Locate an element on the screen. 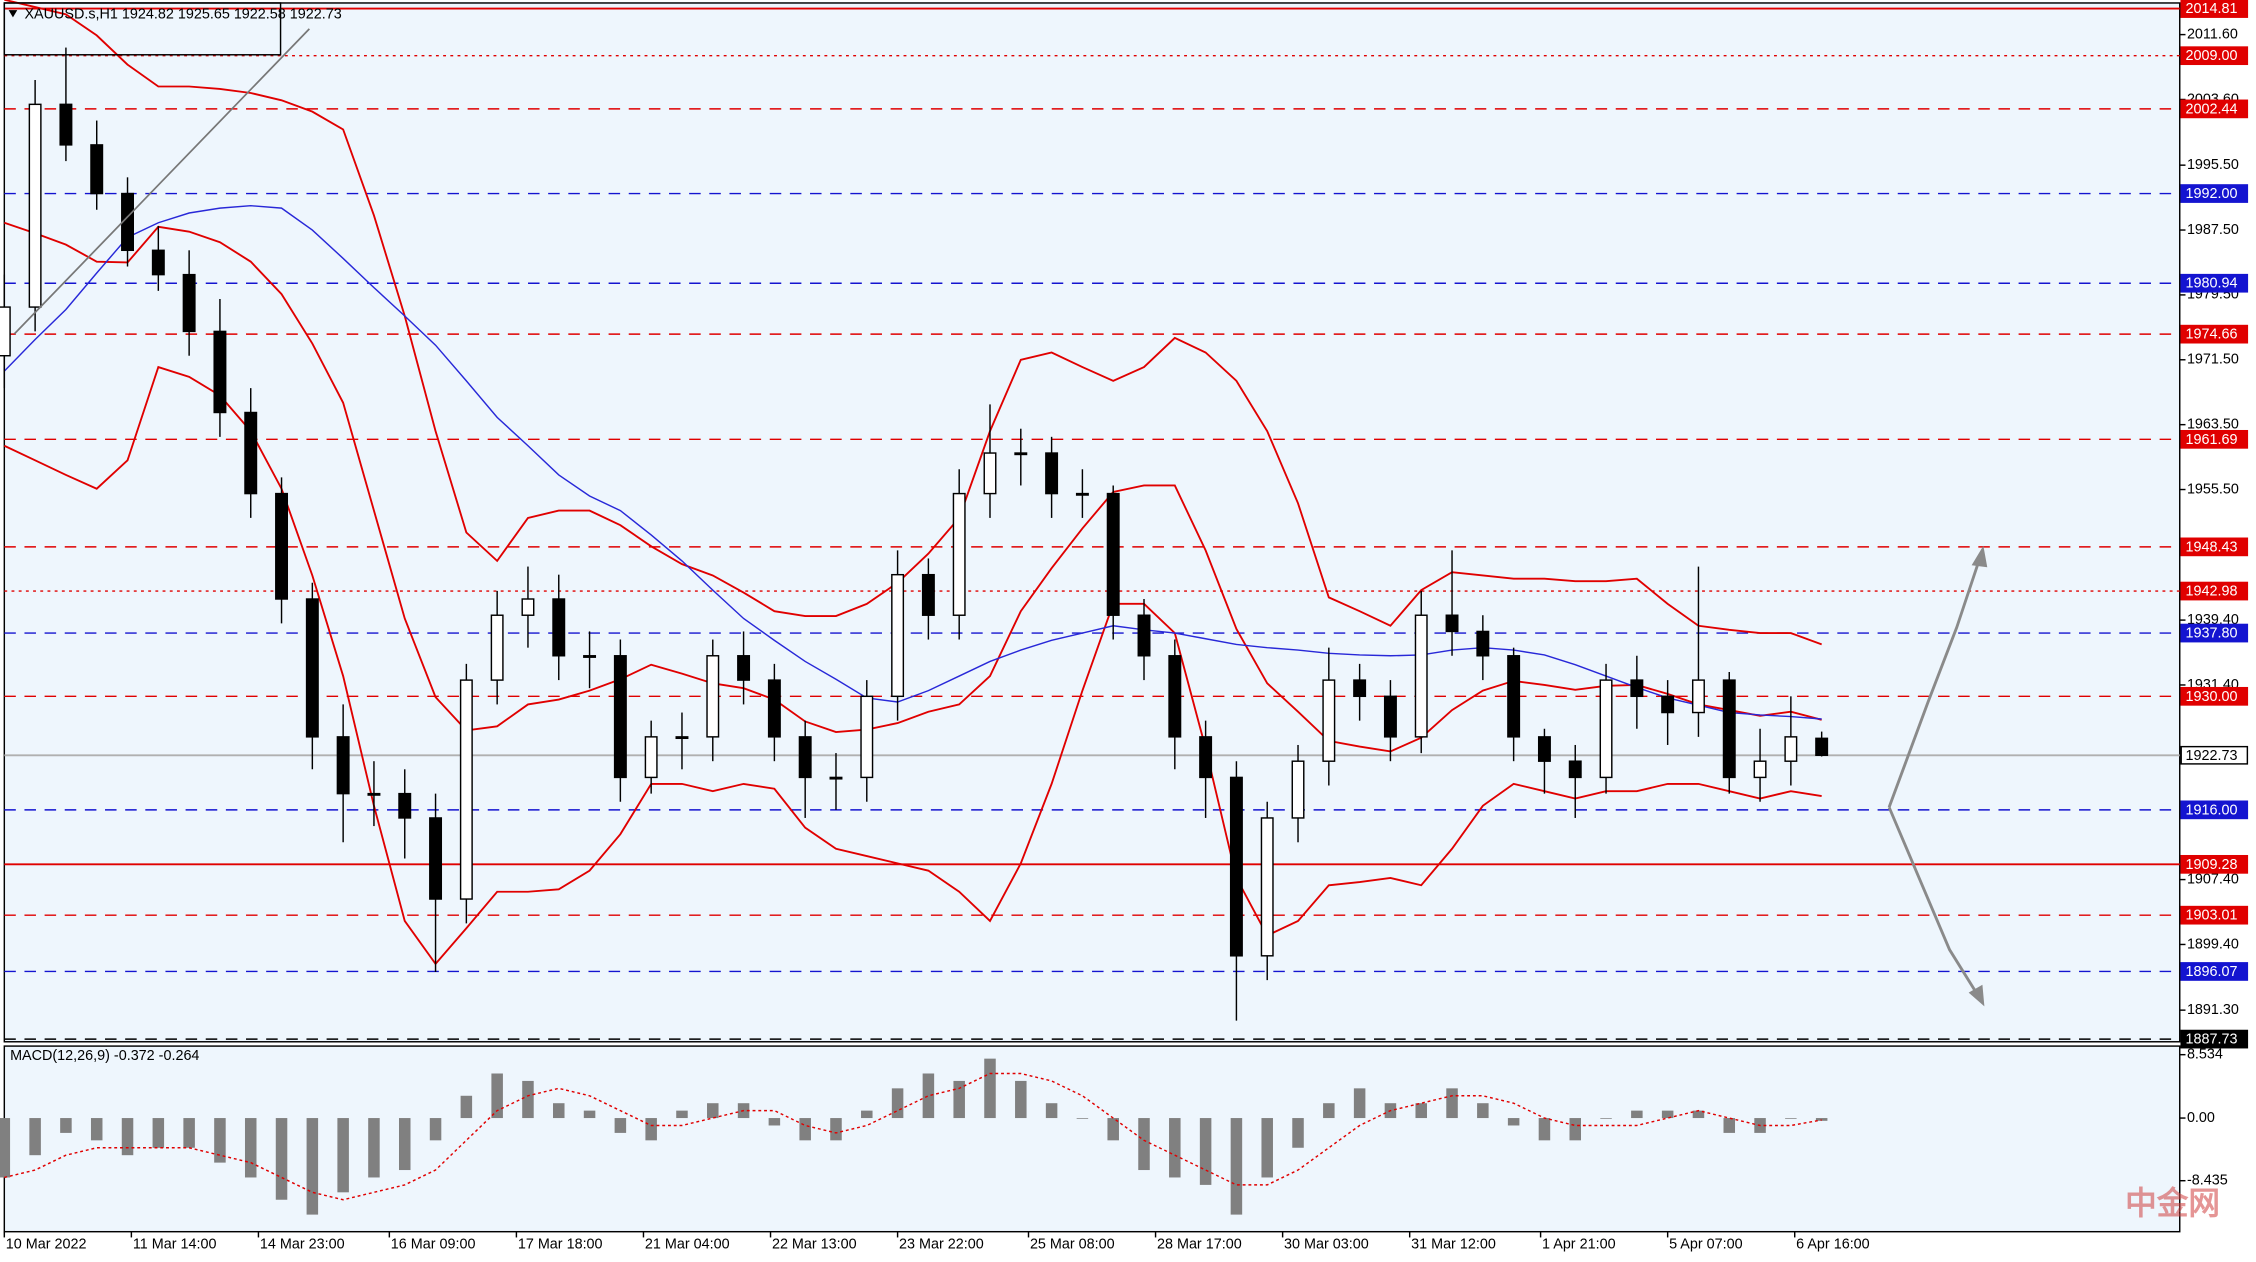 The height and width of the screenshot is (1262, 2256). y-tick-label: 1963.50 is located at coordinates (2213, 424).